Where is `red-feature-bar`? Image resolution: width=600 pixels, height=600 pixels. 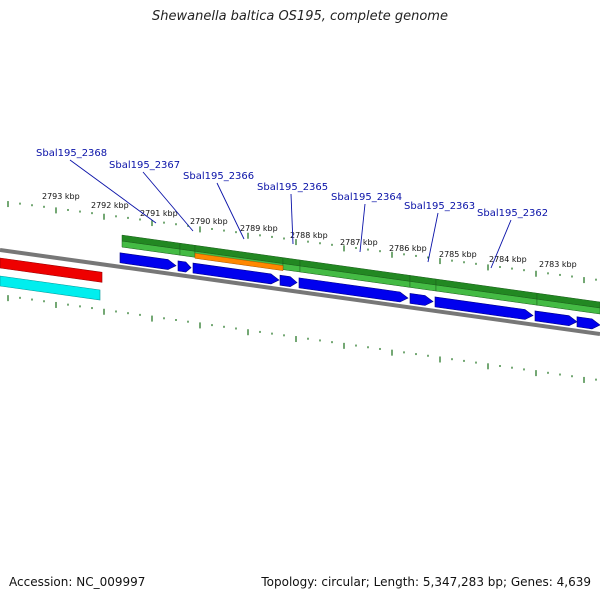
red-feature-bar is located at coordinates (51, 270).